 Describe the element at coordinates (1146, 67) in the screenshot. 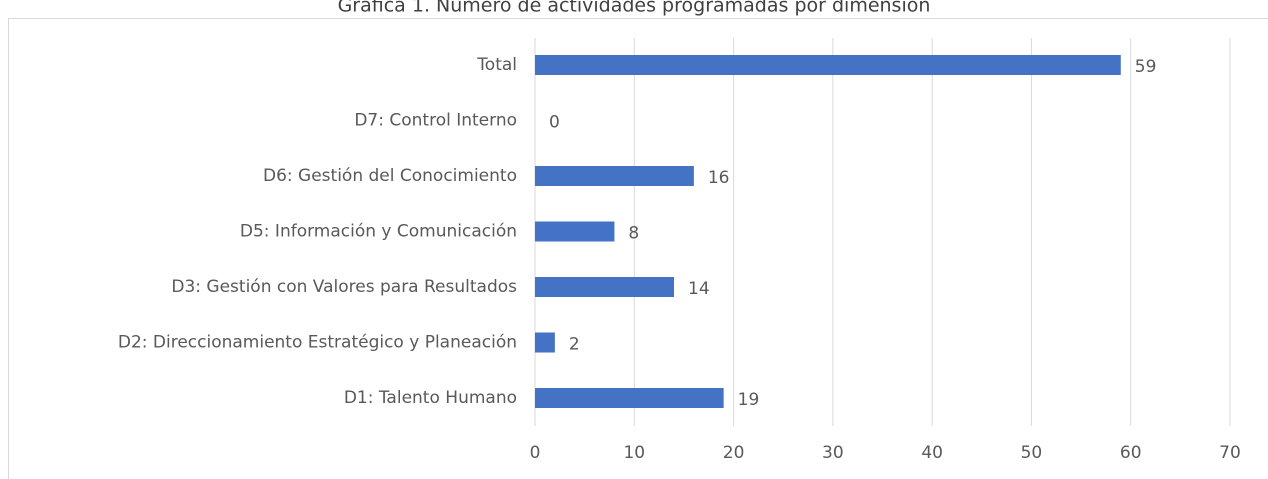

I see `data-label: 59` at that location.